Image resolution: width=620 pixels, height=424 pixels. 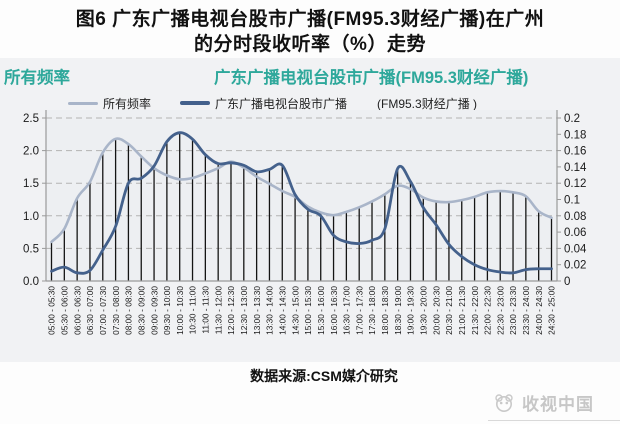 What do you see at coordinates (141, 310) in the screenshot?
I see `x-tick-label: 08:30 - 09:00` at bounding box center [141, 310].